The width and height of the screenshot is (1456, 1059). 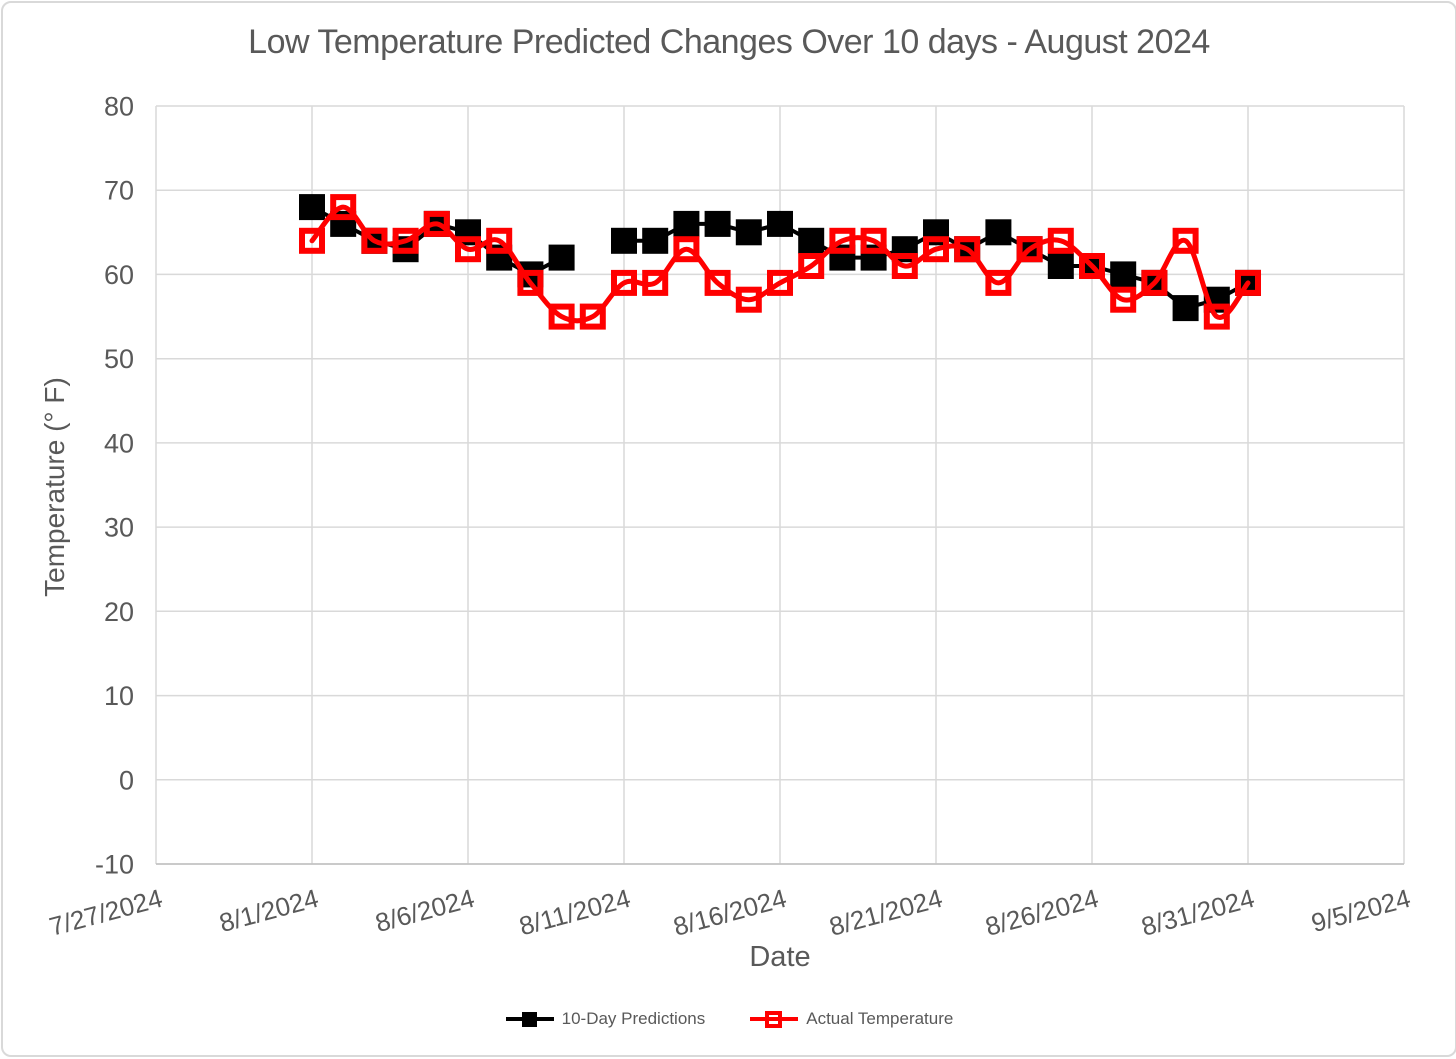 What do you see at coordinates (774, 1019) in the screenshot?
I see `actual-marker-icon` at bounding box center [774, 1019].